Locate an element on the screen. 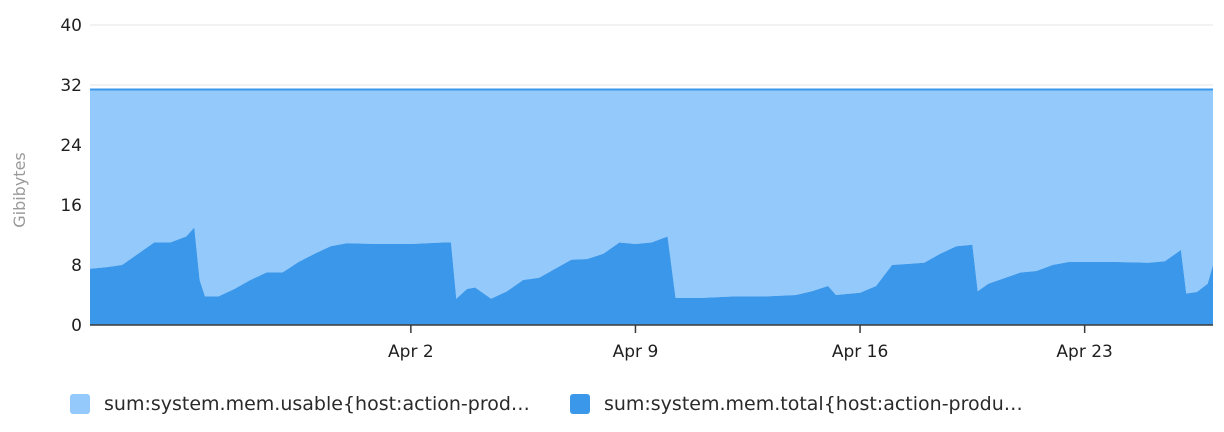 The width and height of the screenshot is (1224, 432). x-tick-label: Apr 9 is located at coordinates (636, 352).